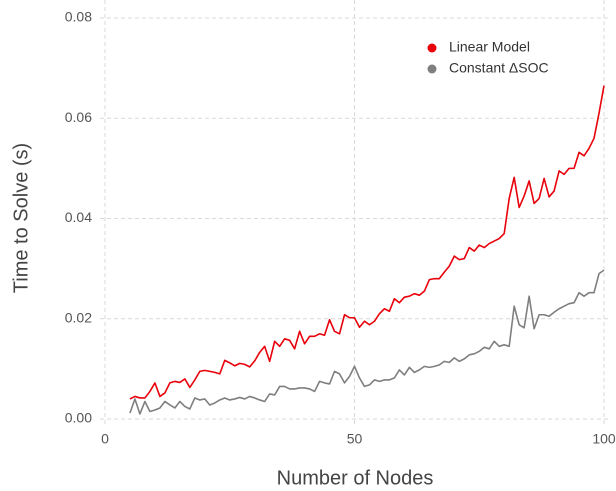  What do you see at coordinates (499, 68) in the screenshot?
I see `legend-label: Constant ΔSOC` at bounding box center [499, 68].